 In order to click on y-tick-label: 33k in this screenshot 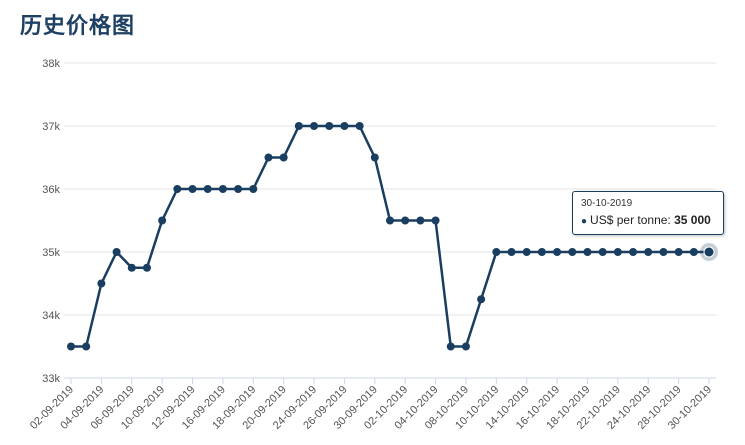, I will do `click(51, 379)`.